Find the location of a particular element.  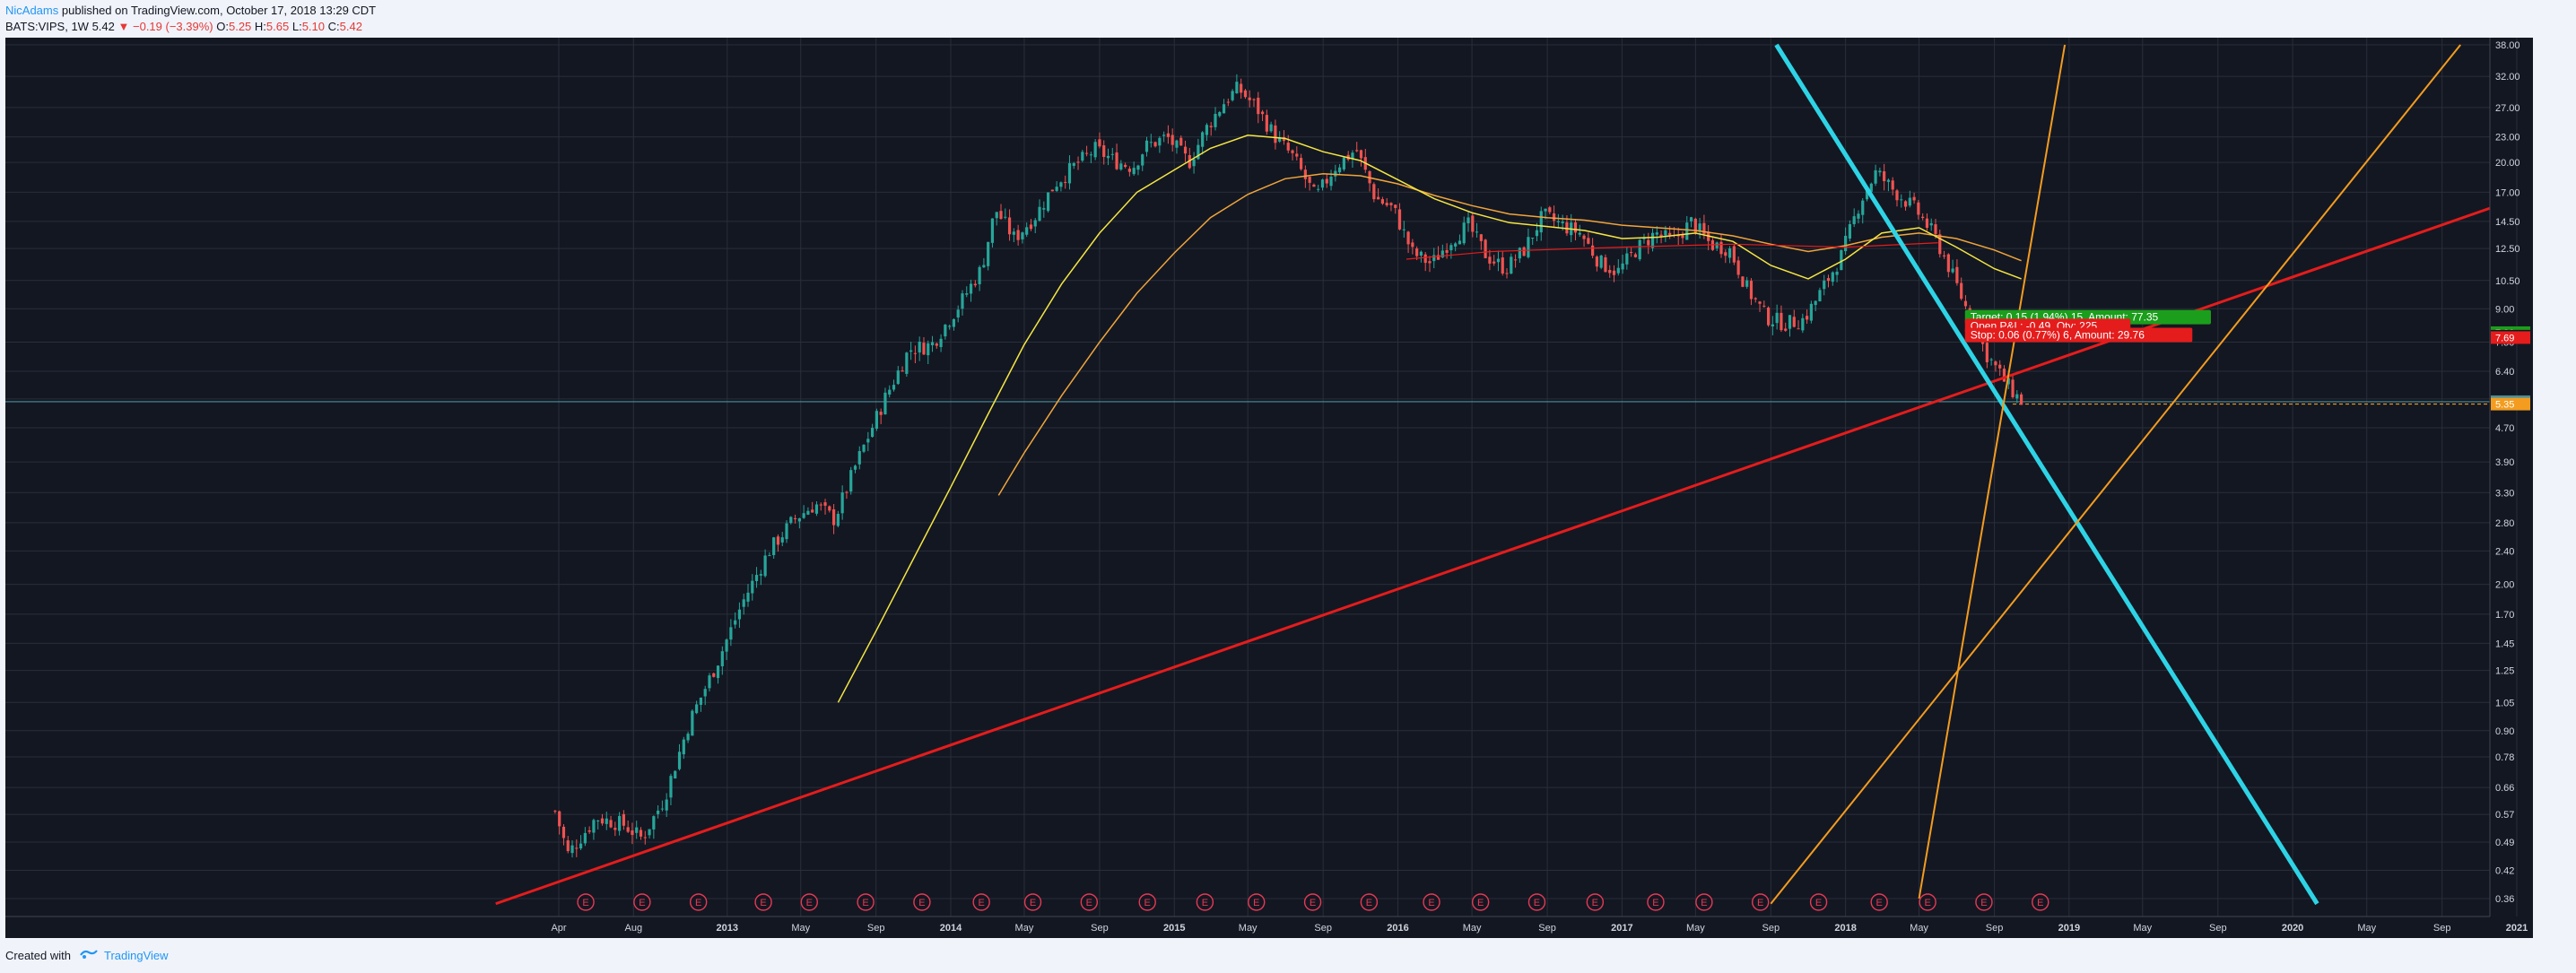

y-tick-label: 3.90 is located at coordinates (2504, 462).